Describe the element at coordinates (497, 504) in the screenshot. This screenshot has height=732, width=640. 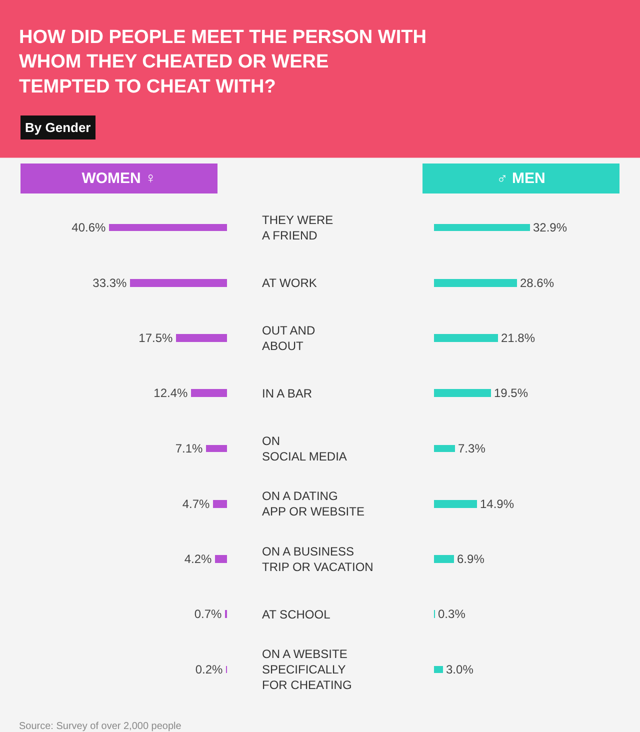
I see `data-label: 14.9%` at that location.